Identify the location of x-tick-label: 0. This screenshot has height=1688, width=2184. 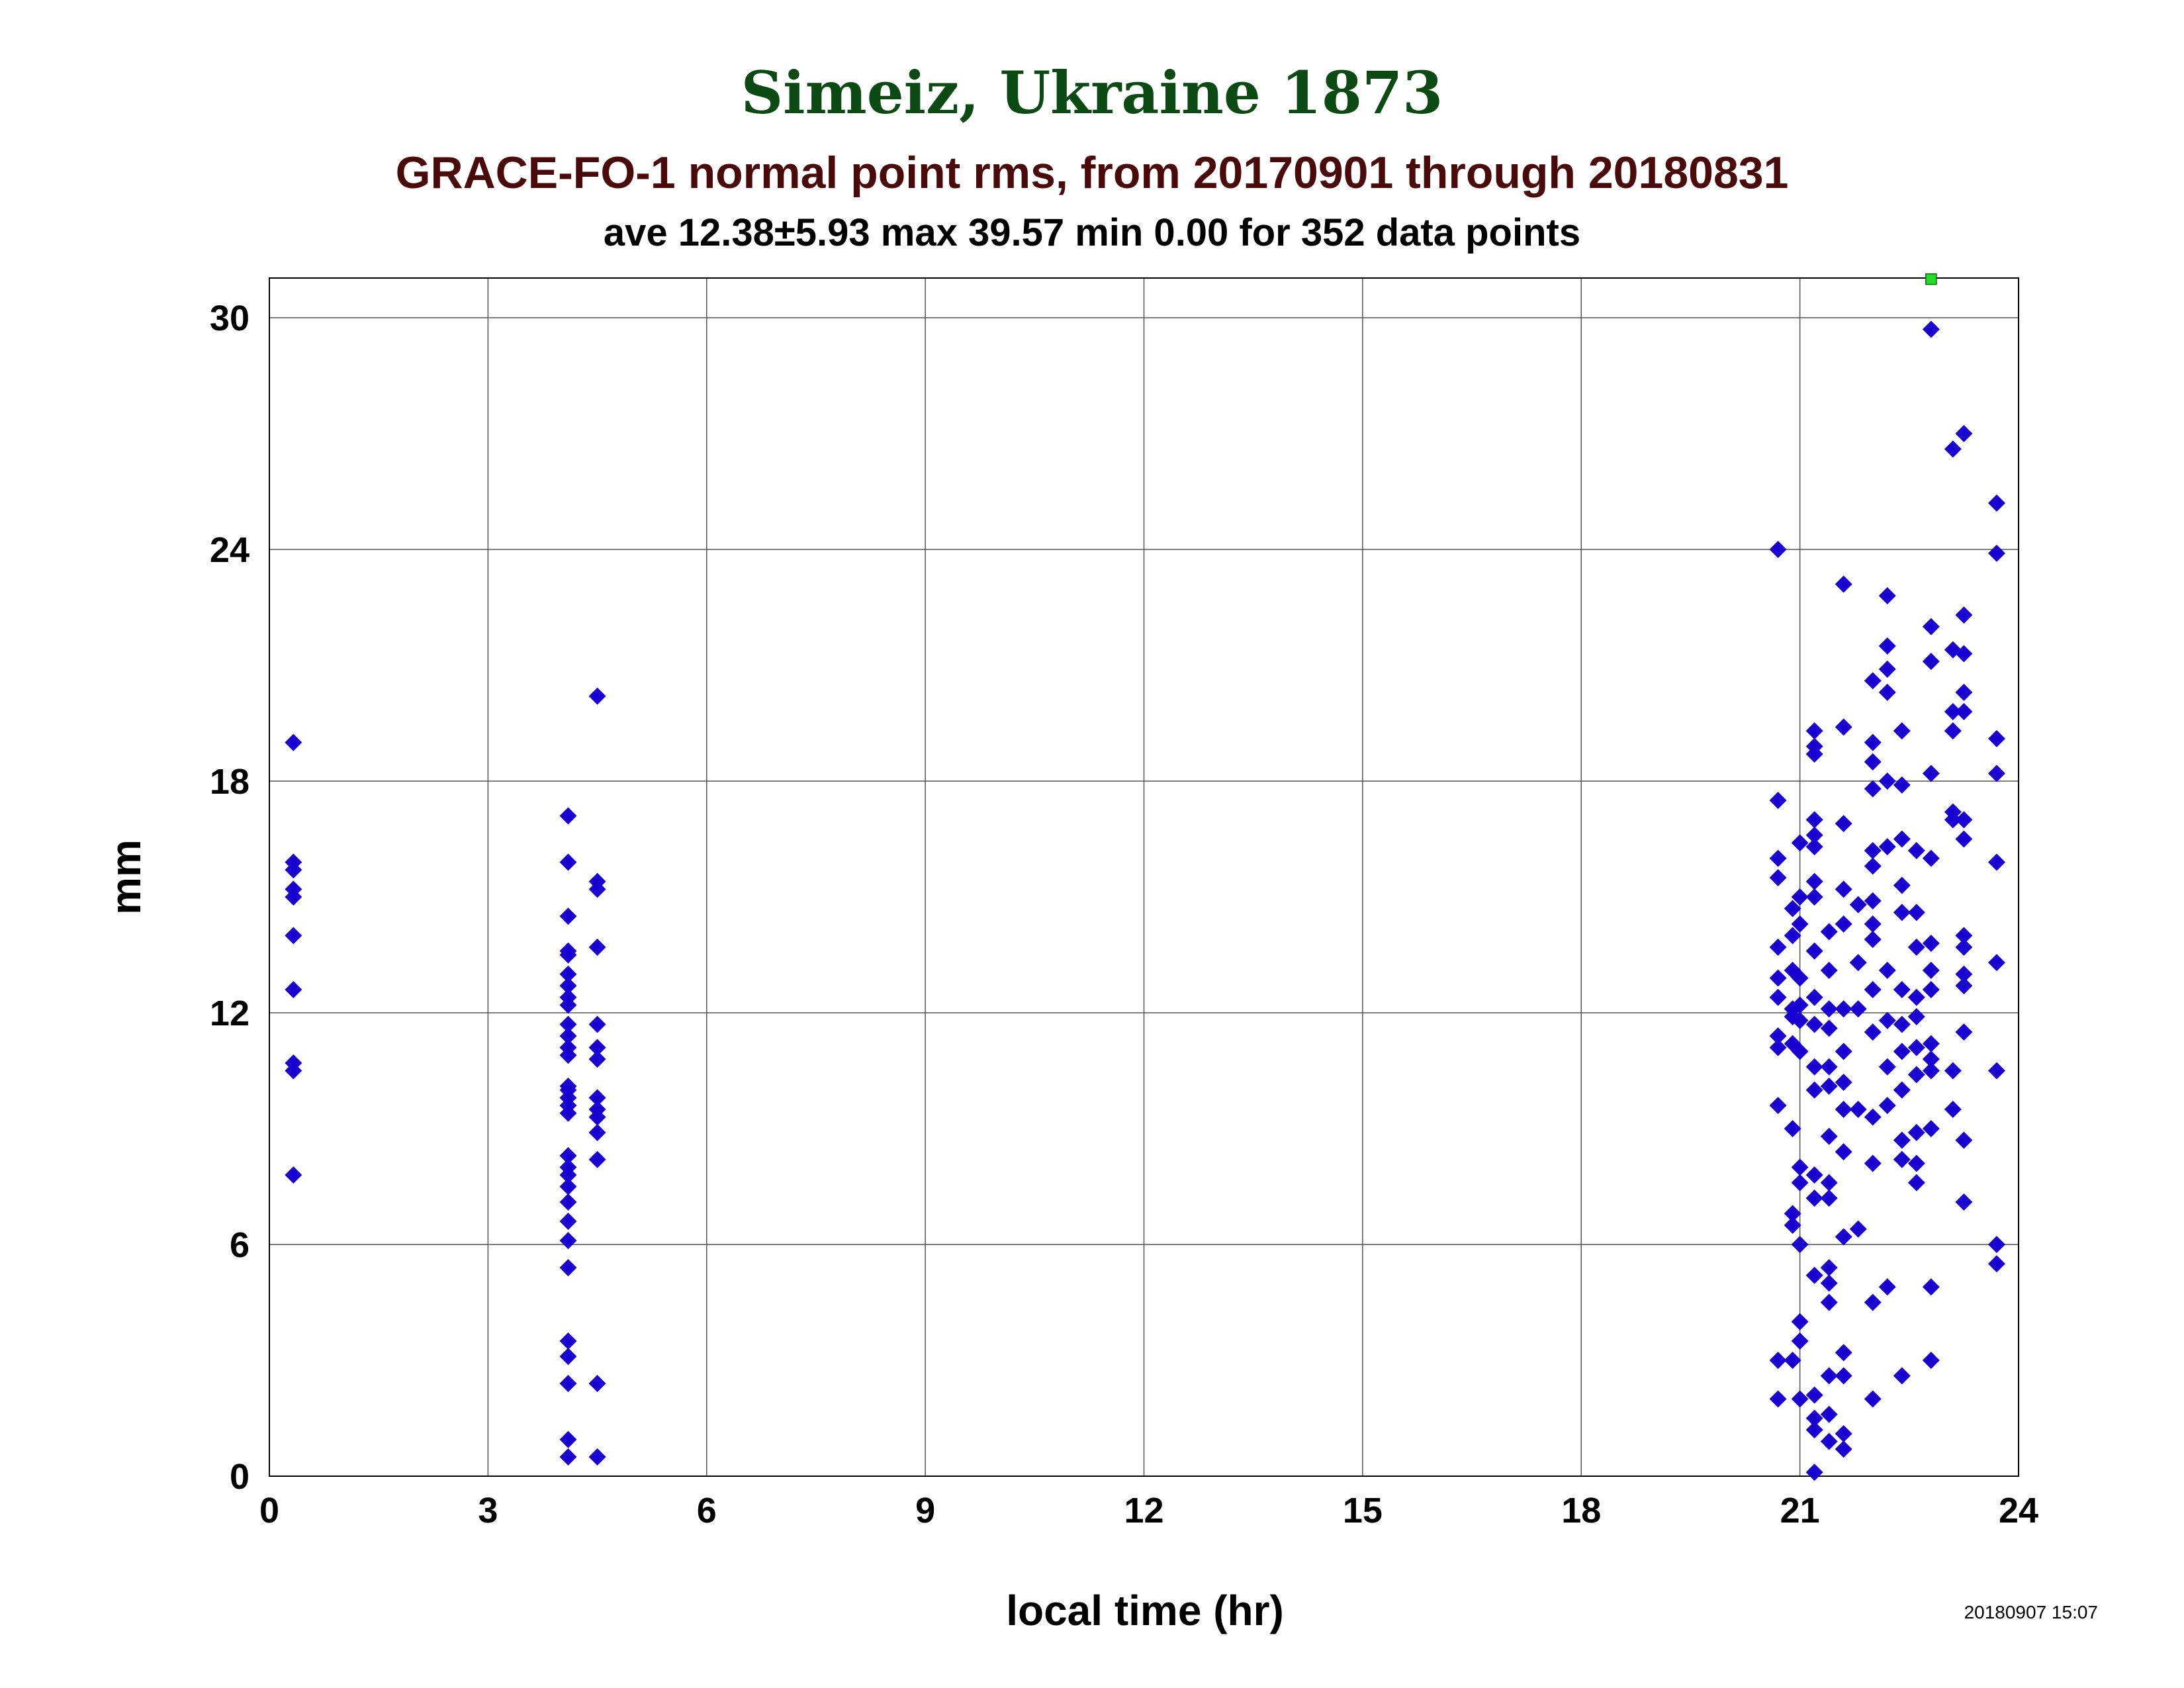
(269, 1510).